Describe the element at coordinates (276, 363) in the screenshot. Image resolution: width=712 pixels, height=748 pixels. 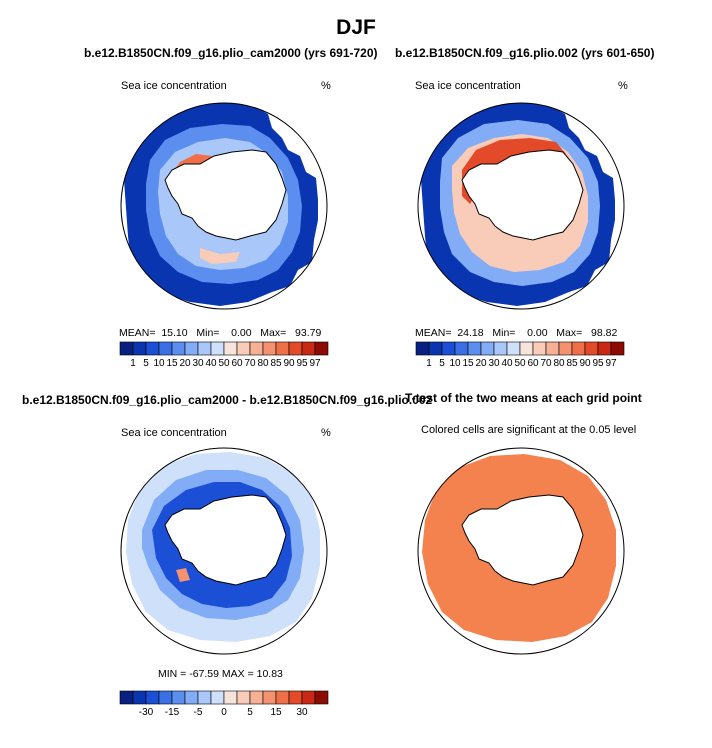
I see `colorbar-tick-label: 85` at that location.